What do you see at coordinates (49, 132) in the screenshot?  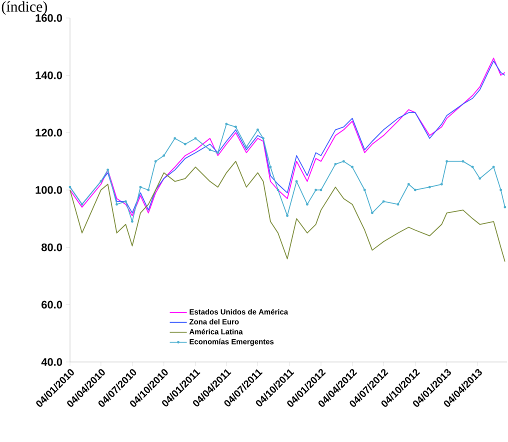 I see `y-tick-label: 120.0` at bounding box center [49, 132].